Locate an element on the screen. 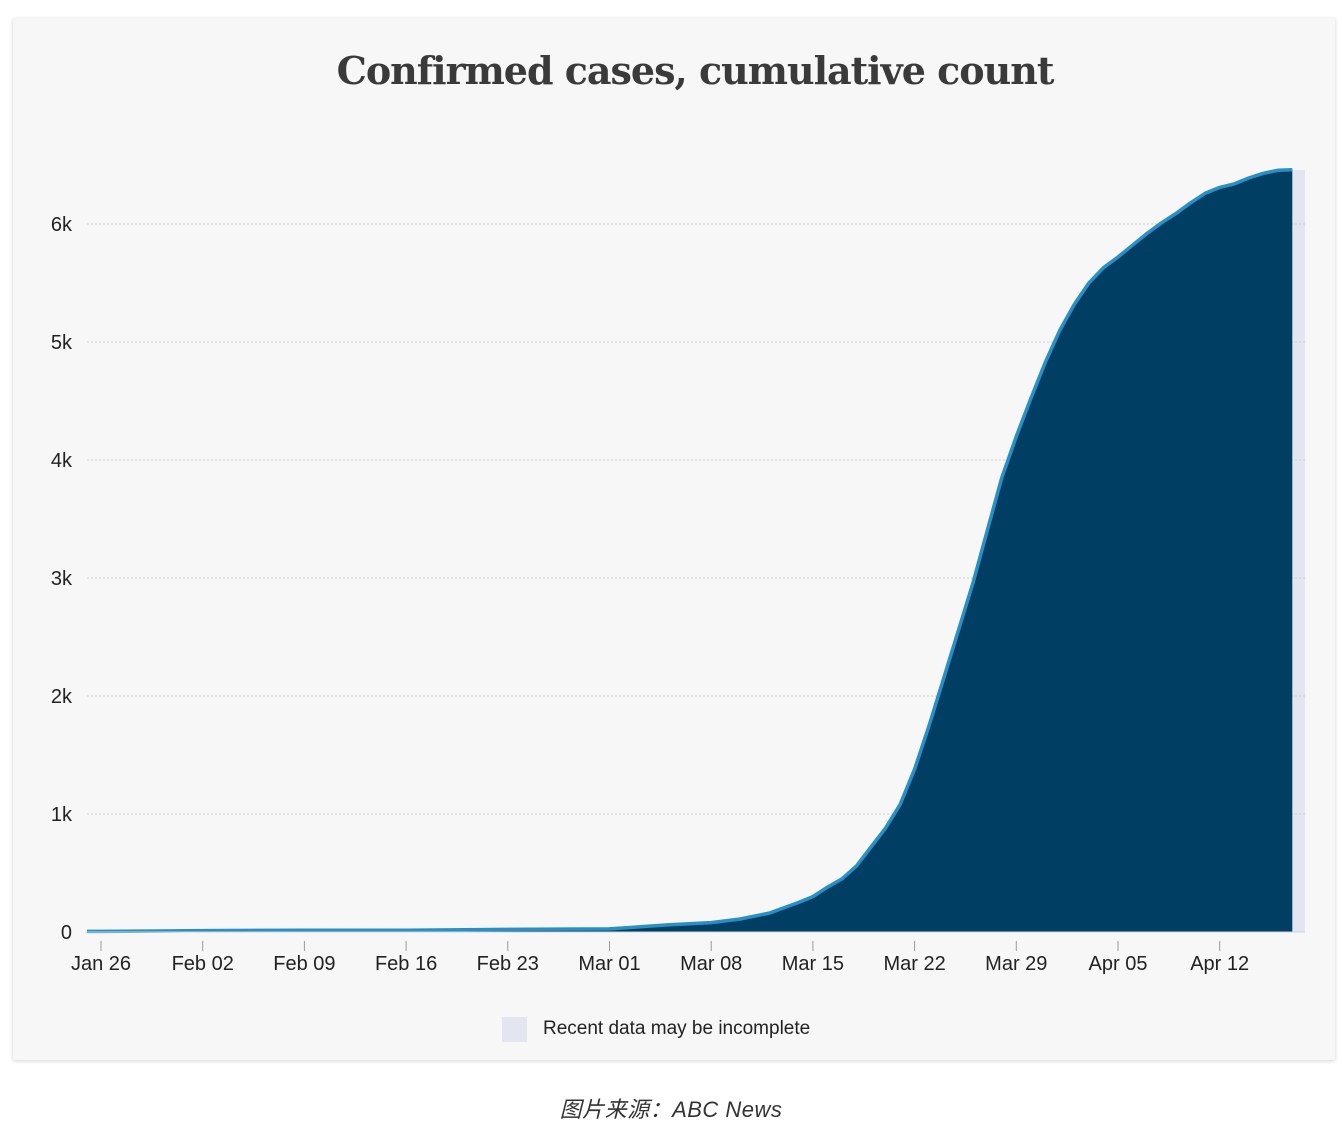 The height and width of the screenshot is (1130, 1342). x-tick-label: Feb 02 is located at coordinates (203, 964).